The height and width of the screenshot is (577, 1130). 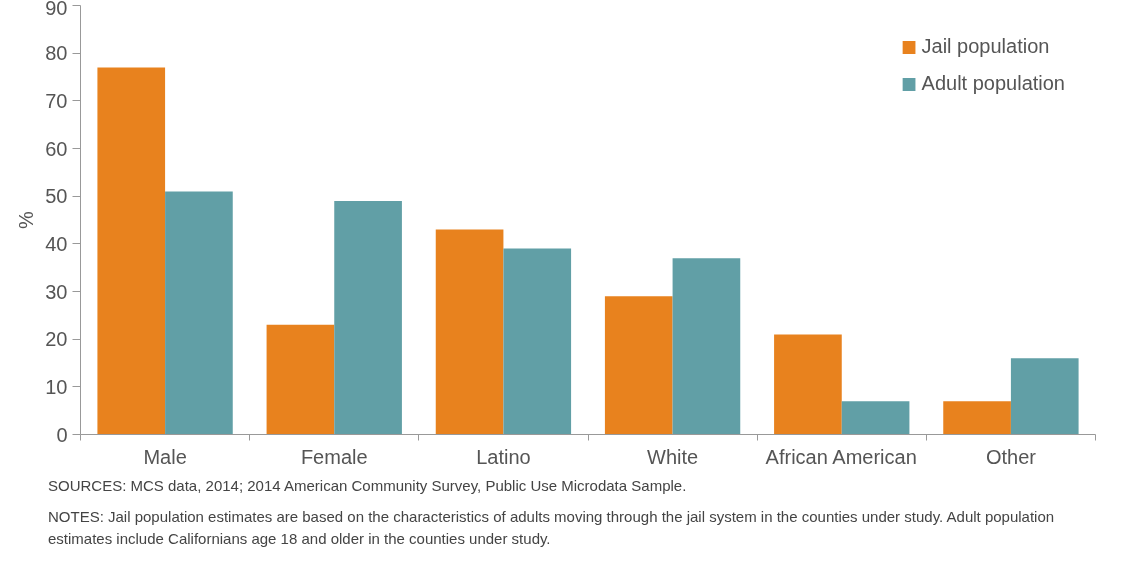 What do you see at coordinates (56, 53) in the screenshot?
I see `y-tick-label: 80` at bounding box center [56, 53].